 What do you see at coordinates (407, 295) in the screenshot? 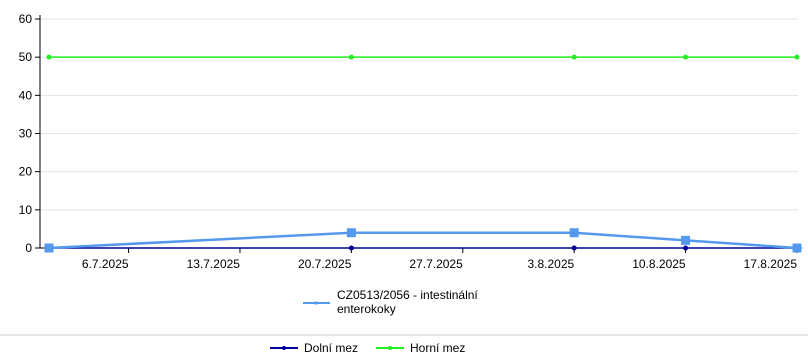
I see `legend-label: CZ0513/2056 - intestinální` at bounding box center [407, 295].